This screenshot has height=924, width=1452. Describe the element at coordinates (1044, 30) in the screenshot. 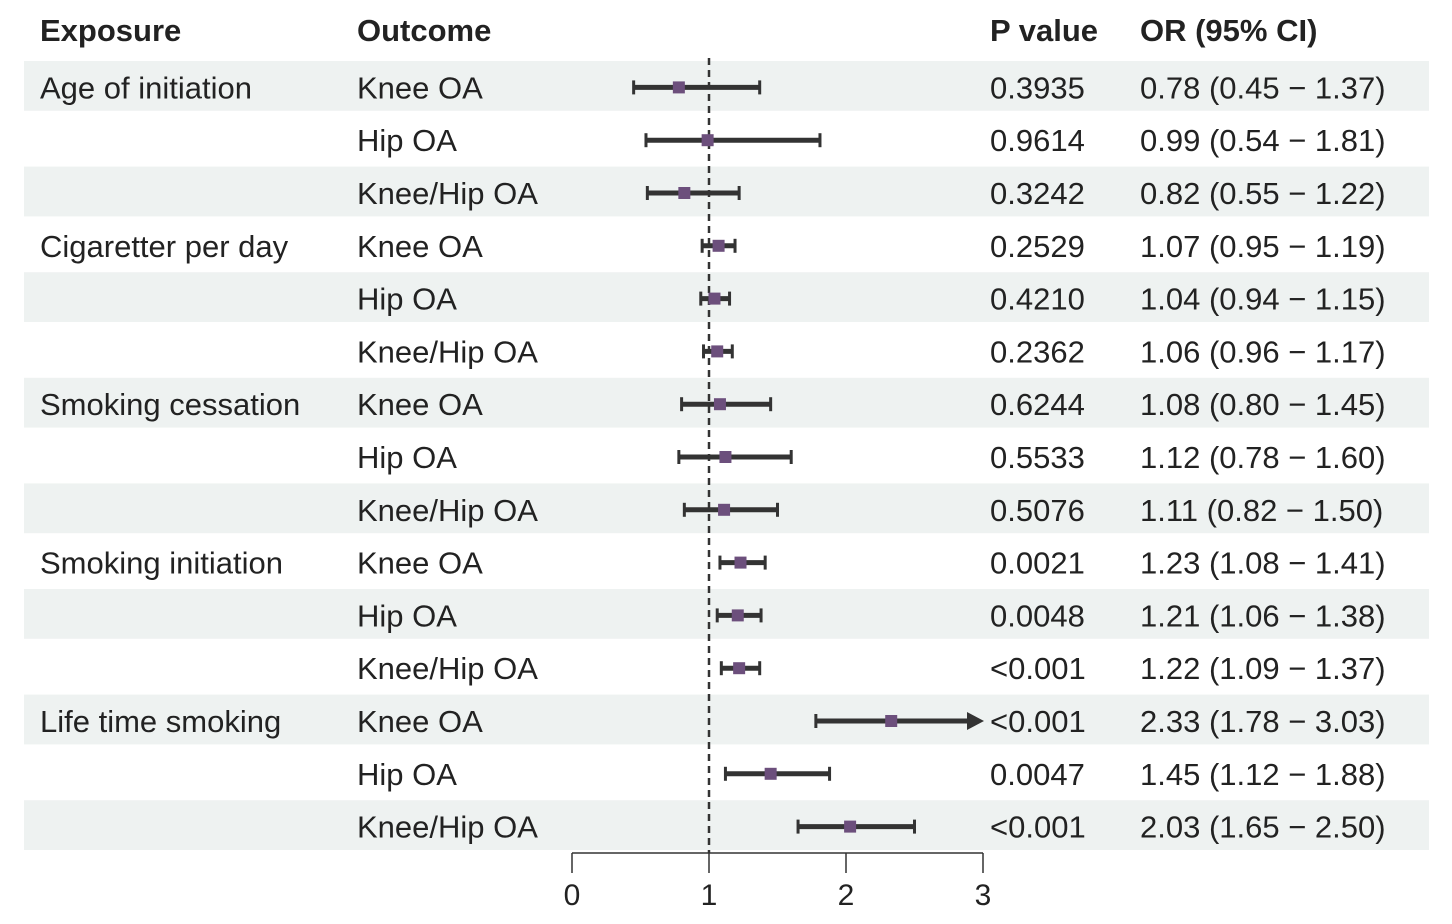

I see `header-p-value: P value` at that location.